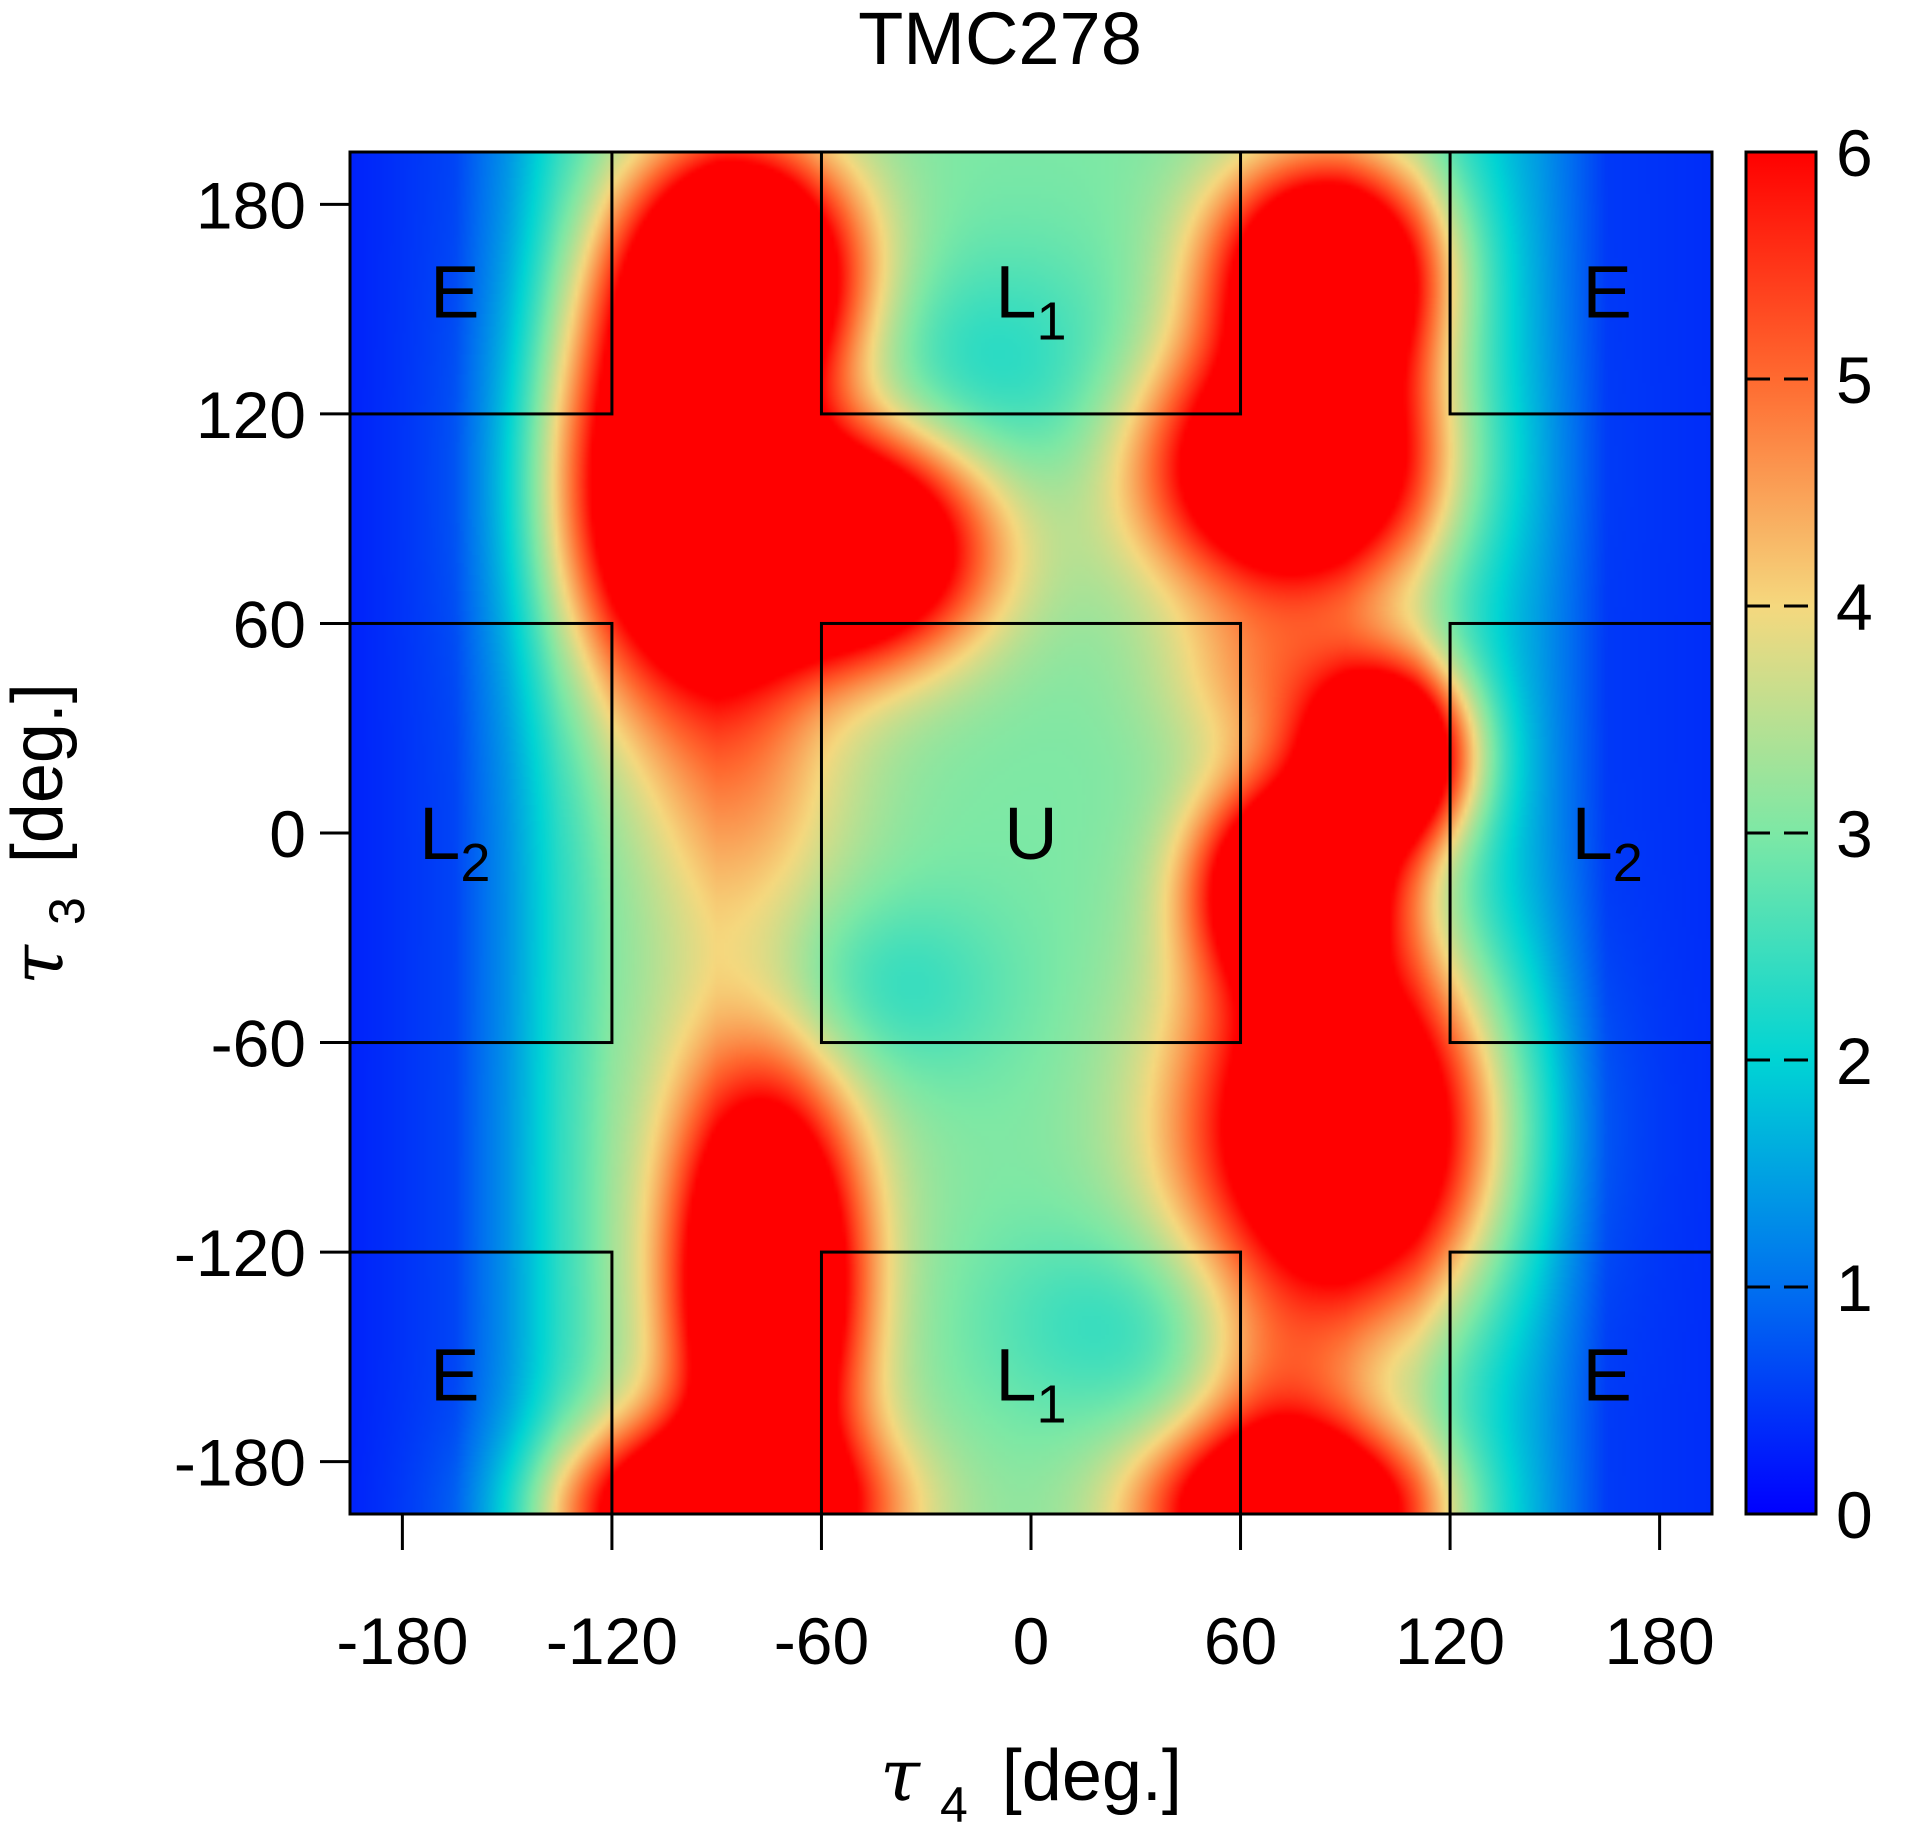 Image resolution: width=1918 pixels, height=1828 pixels. What do you see at coordinates (1240, 1641) in the screenshot?
I see `x-tick-label: 60` at bounding box center [1240, 1641].